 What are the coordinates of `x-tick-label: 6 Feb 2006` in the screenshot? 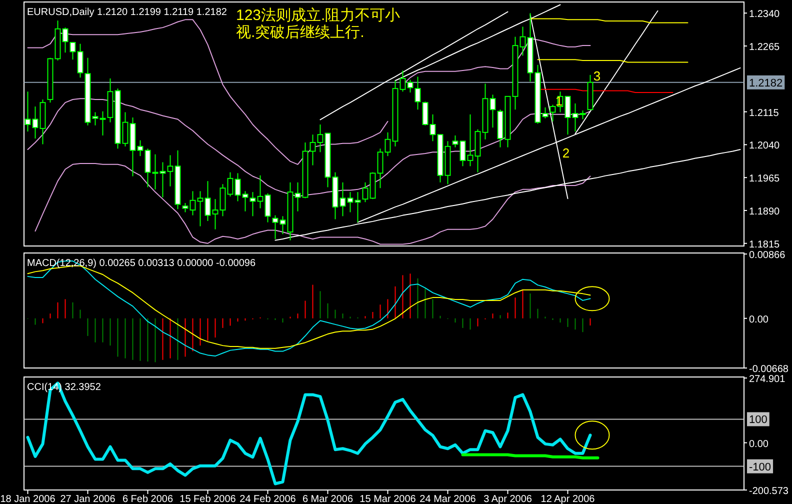 It's located at (148, 499).